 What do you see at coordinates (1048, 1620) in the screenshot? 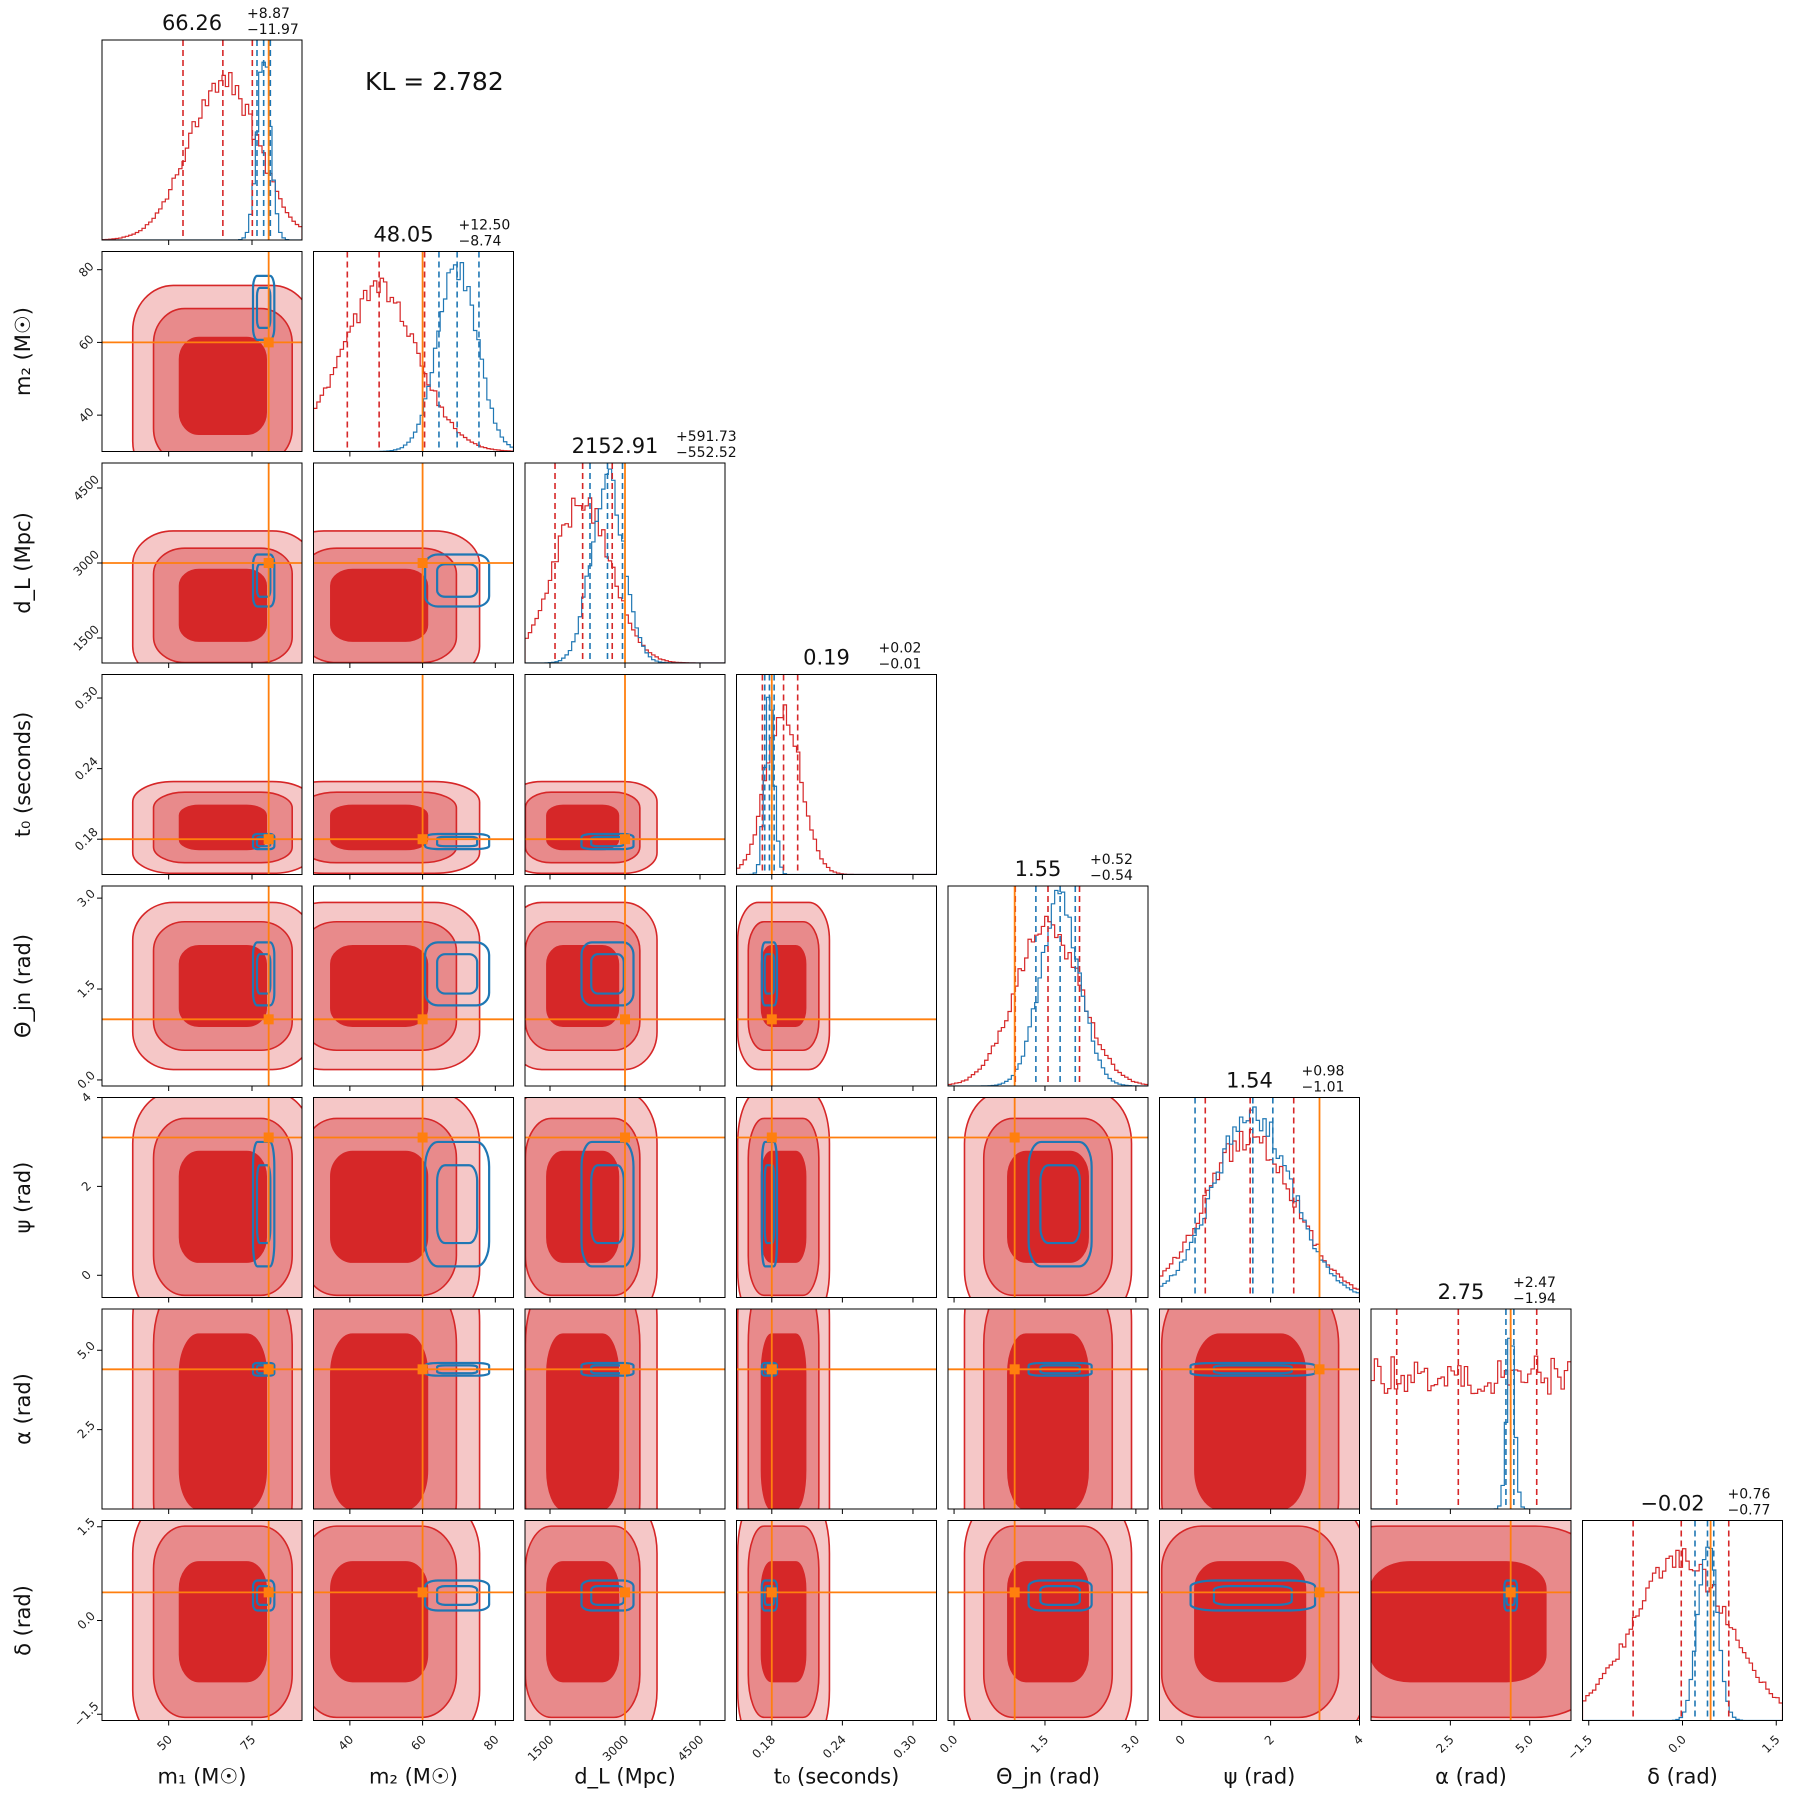
I see `scatter-panel-delta-thetajn` at bounding box center [1048, 1620].